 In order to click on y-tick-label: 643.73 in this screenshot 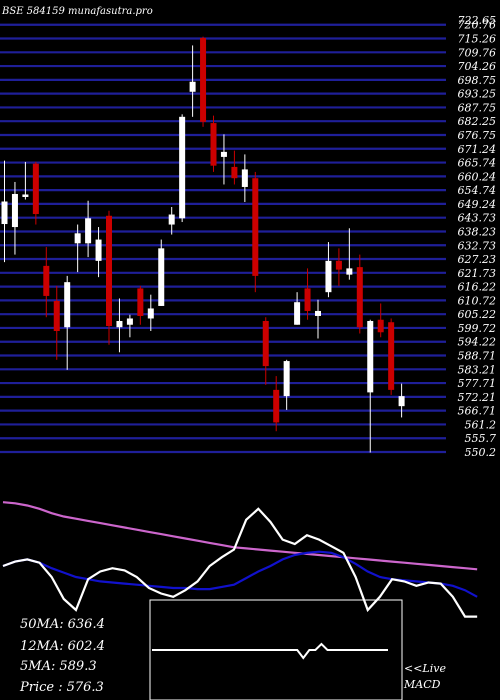, I will do `click(477, 218)`.